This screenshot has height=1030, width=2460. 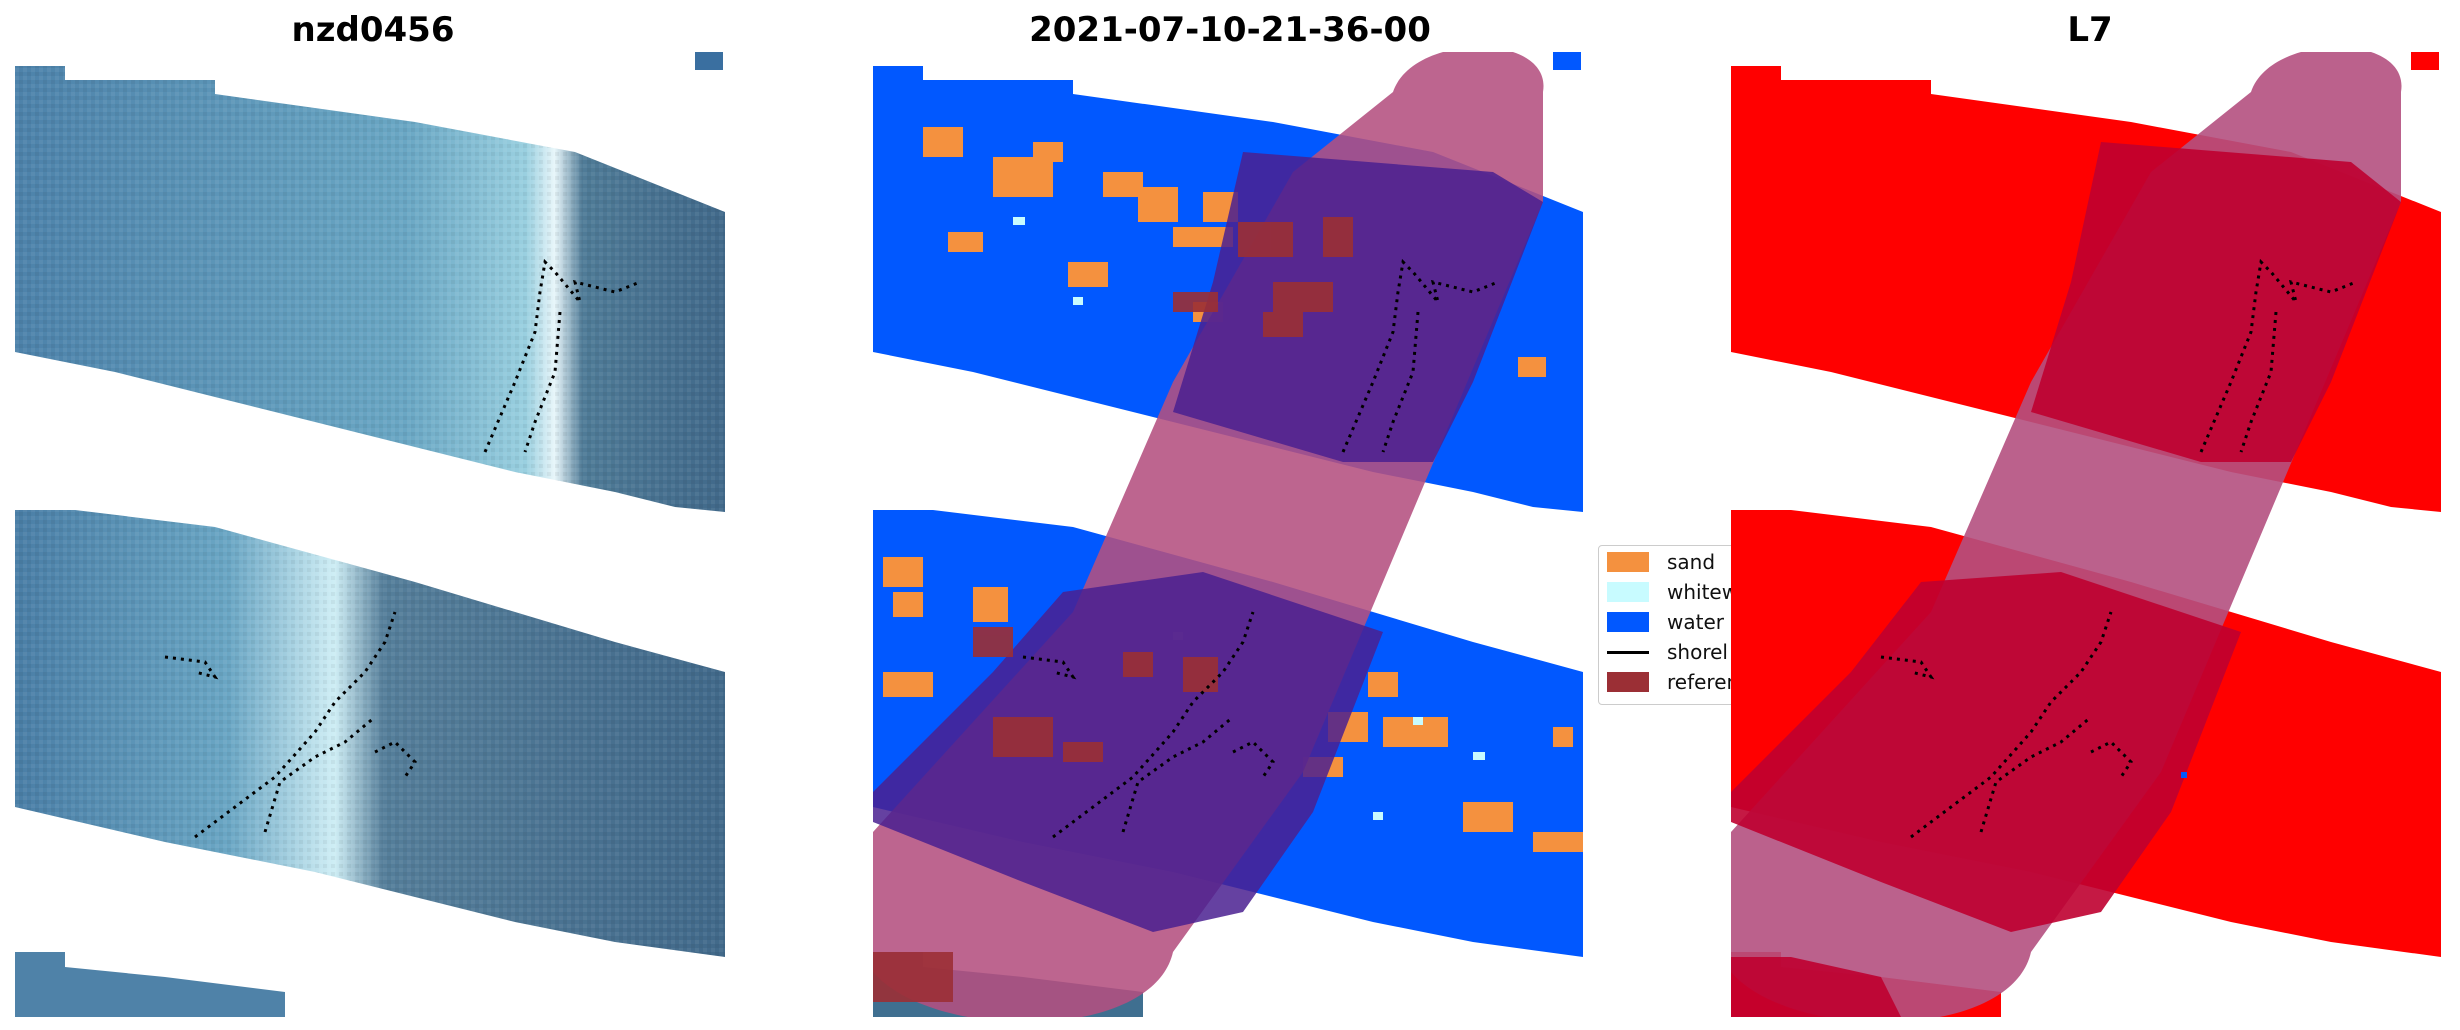 I want to click on panel-title-mask: L7, so click(x=2090, y=30).